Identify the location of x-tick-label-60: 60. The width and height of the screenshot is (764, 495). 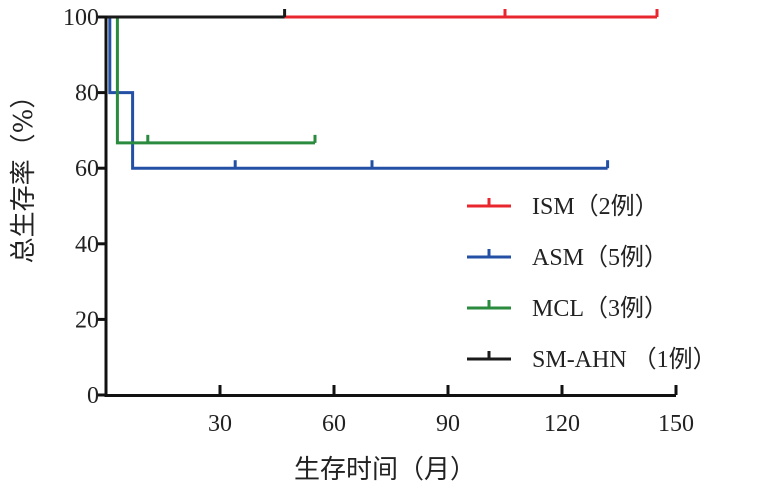
(334, 424).